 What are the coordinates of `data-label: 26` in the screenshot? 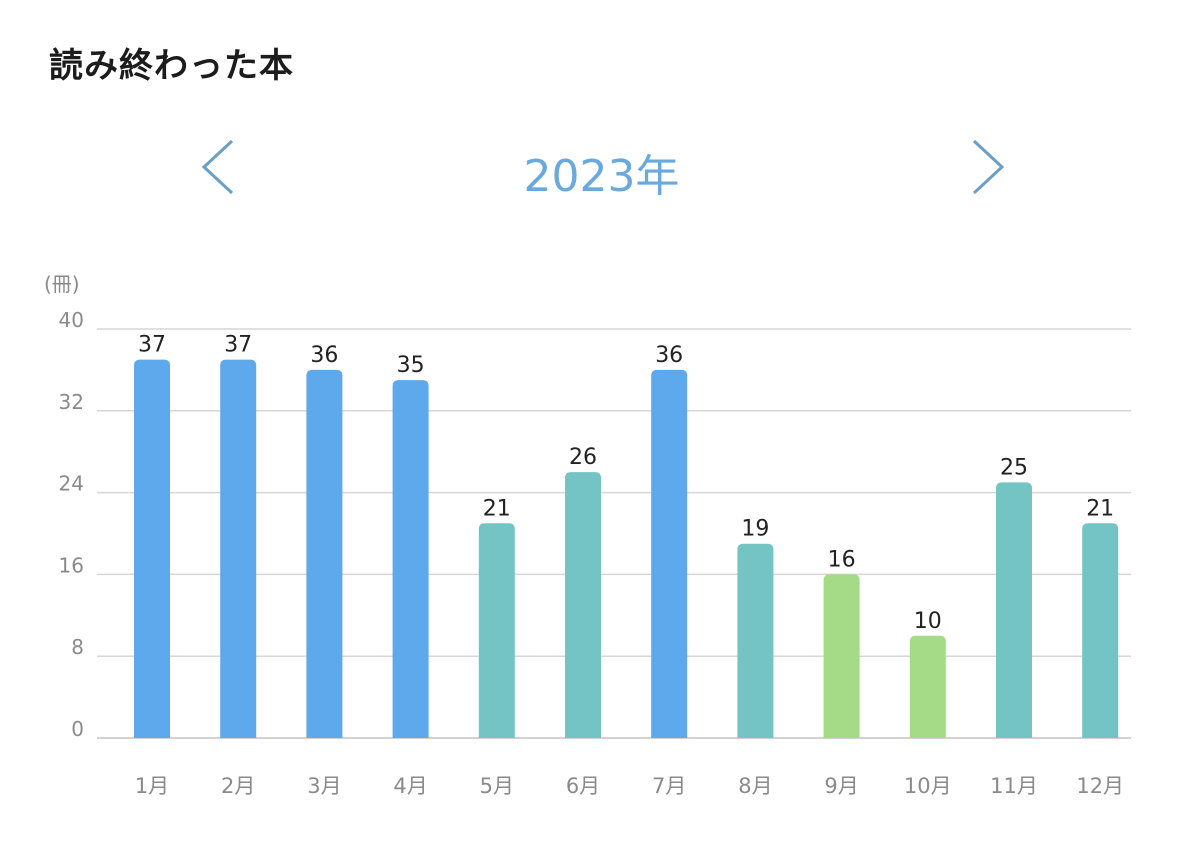 It's located at (583, 457).